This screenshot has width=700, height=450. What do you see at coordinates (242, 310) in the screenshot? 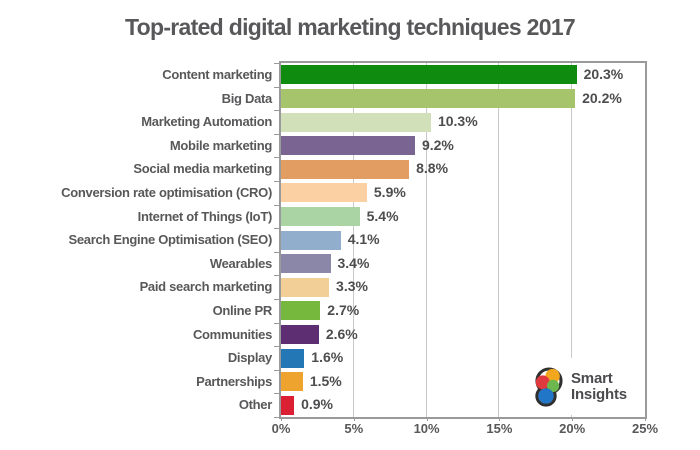
I see `category-label: Online PR` at bounding box center [242, 310].